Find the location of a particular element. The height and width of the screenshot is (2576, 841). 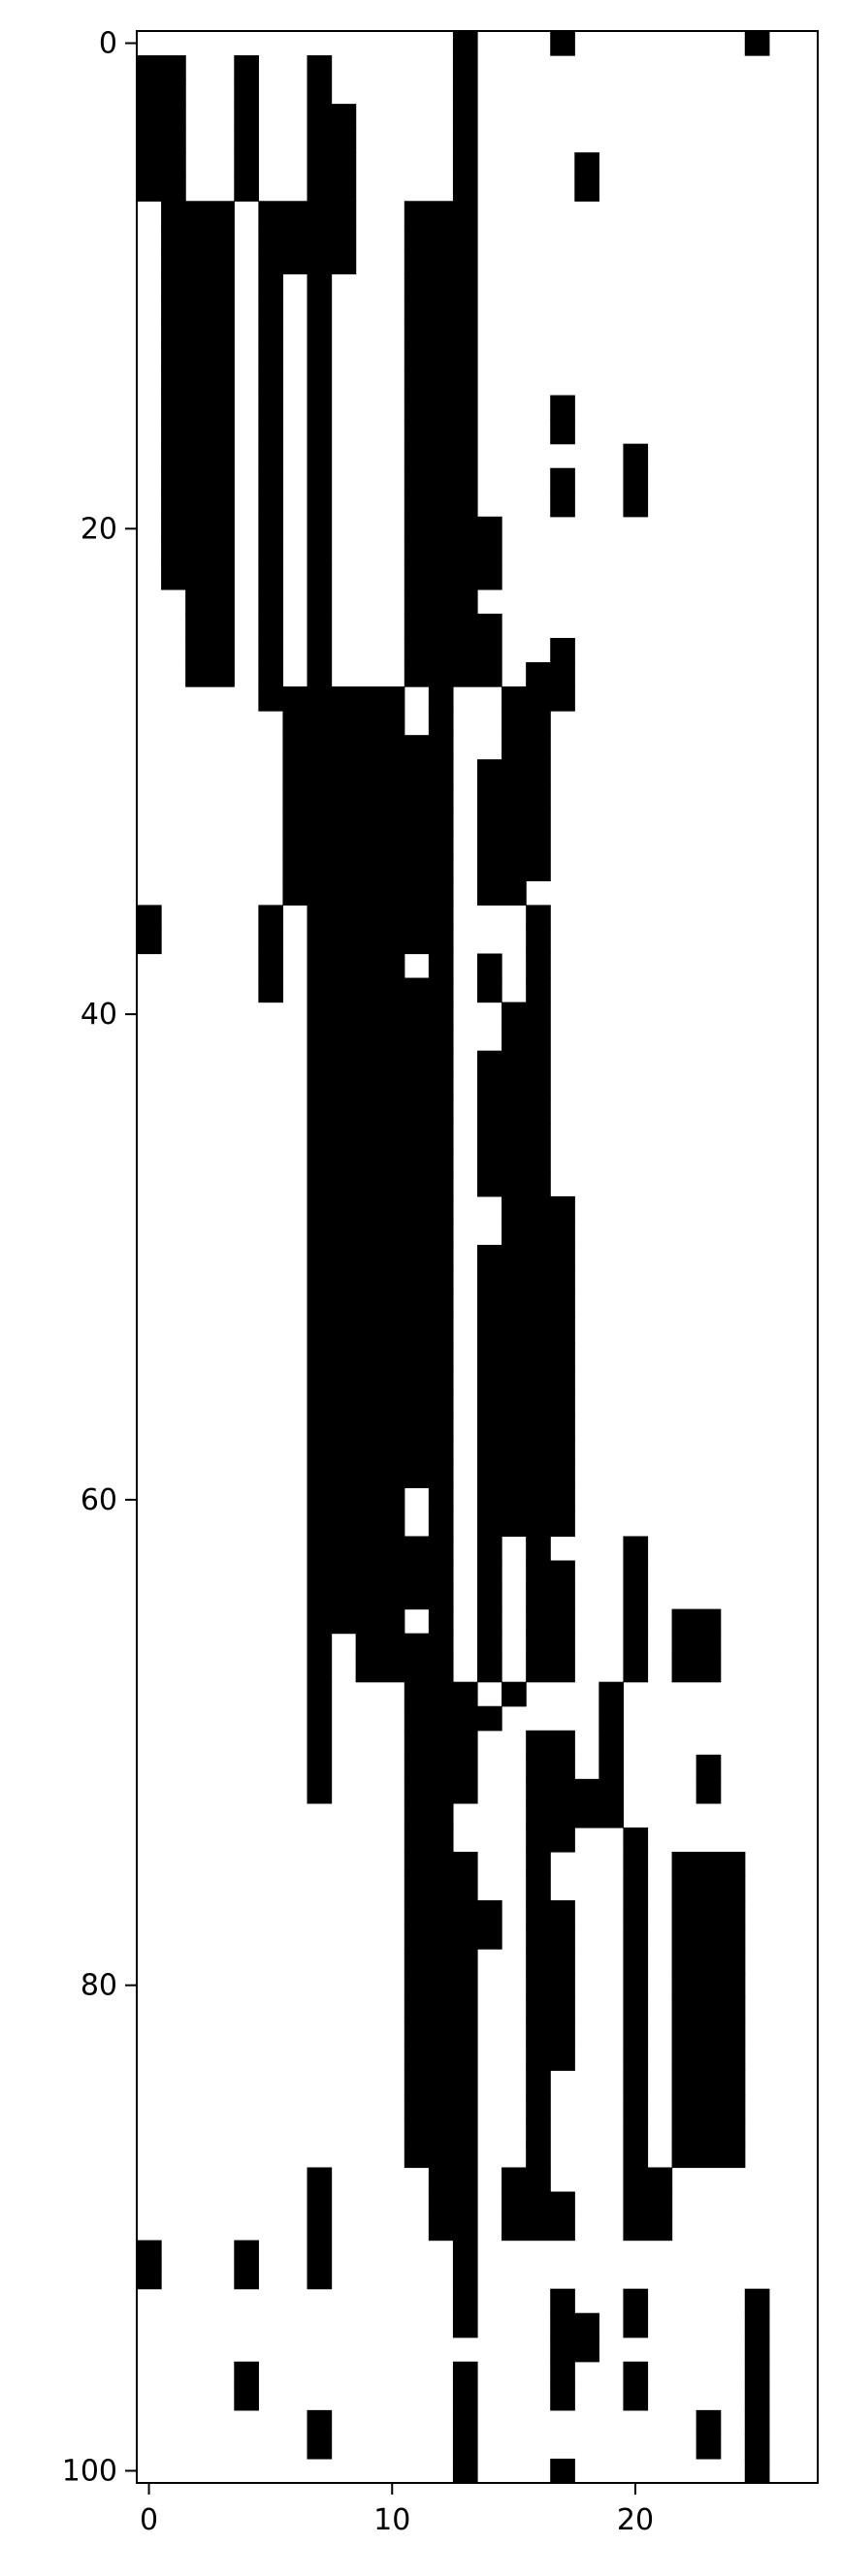

x-tick-label: 0 is located at coordinates (149, 2520).